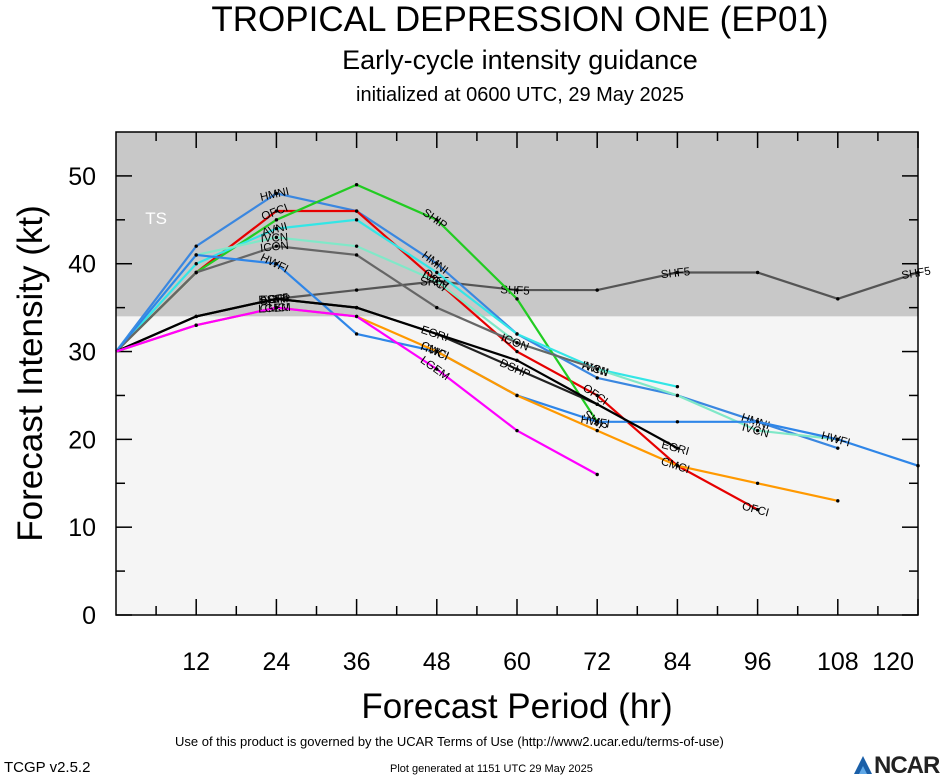 The image size is (940, 781). I want to click on chart-init-time: initialized at 0600 UTC, 29 May 2025, so click(520, 95).